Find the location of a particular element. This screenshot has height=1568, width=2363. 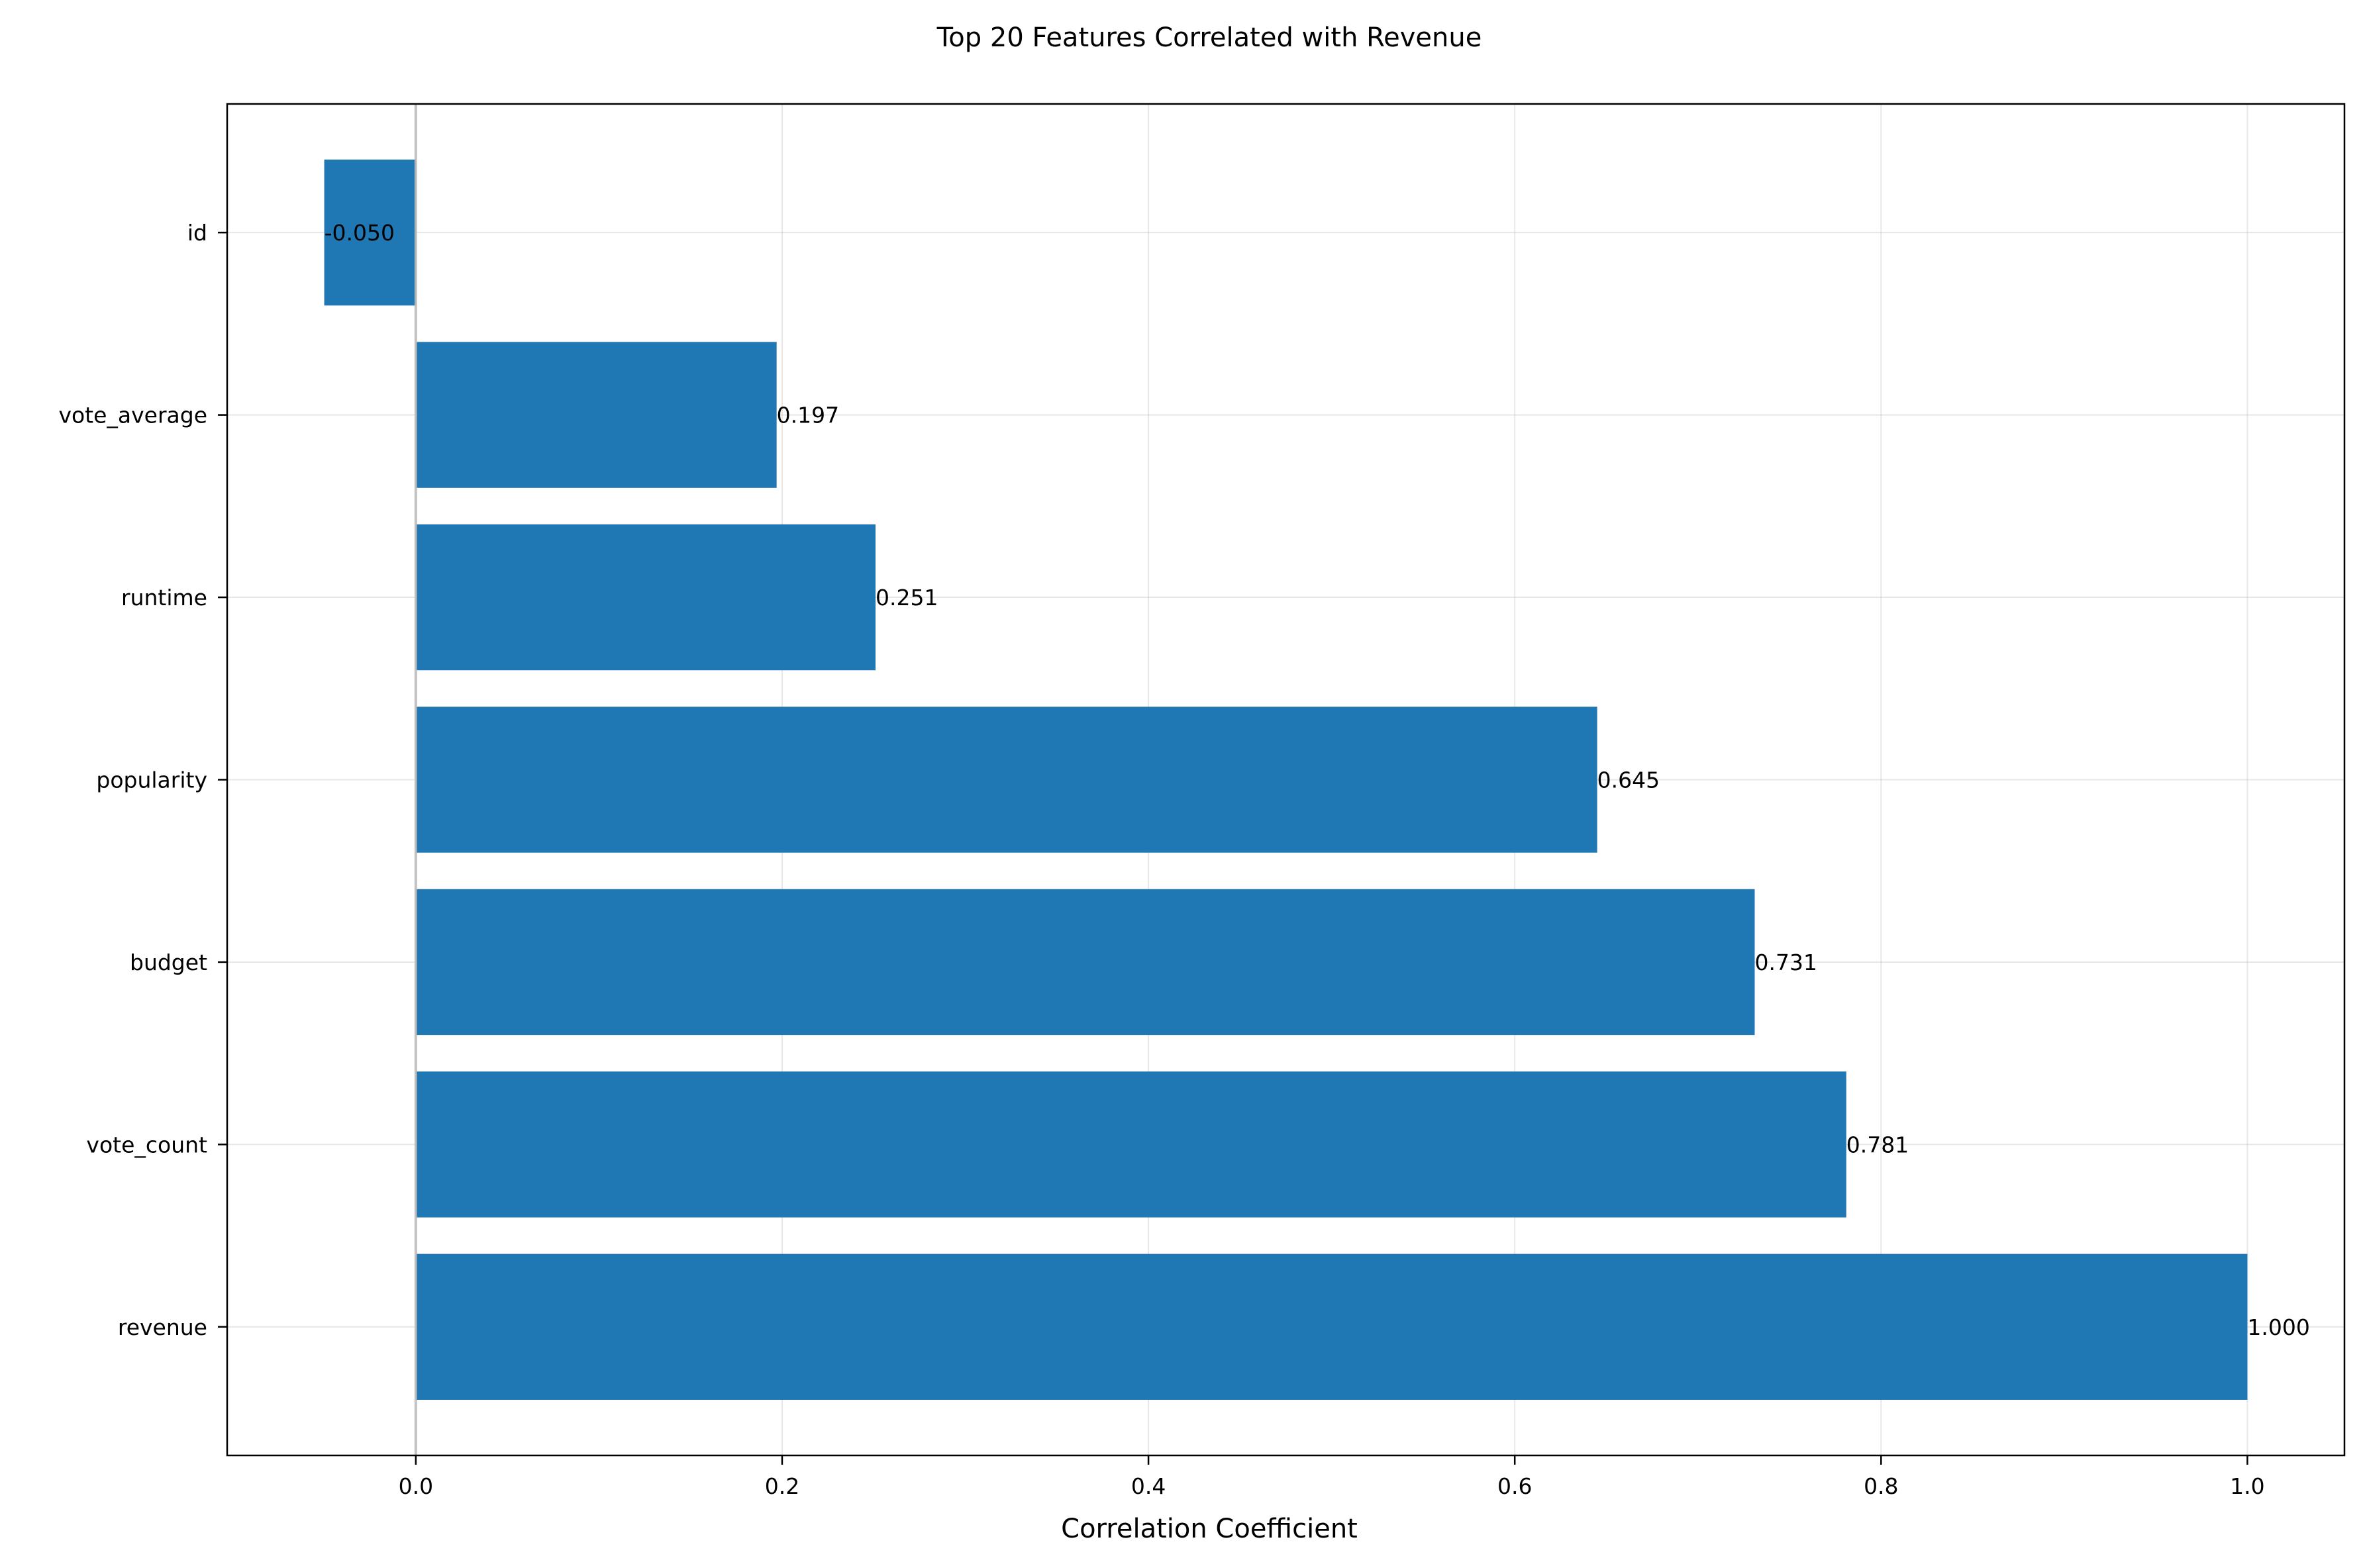

x-tick-label: 1.0 is located at coordinates (2247, 1486).